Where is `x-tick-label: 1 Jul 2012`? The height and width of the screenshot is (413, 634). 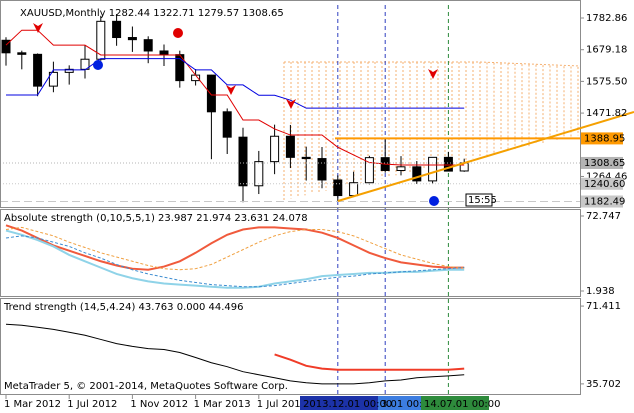
x-tick-label: 1 Jul 2012 is located at coordinates (92, 404).